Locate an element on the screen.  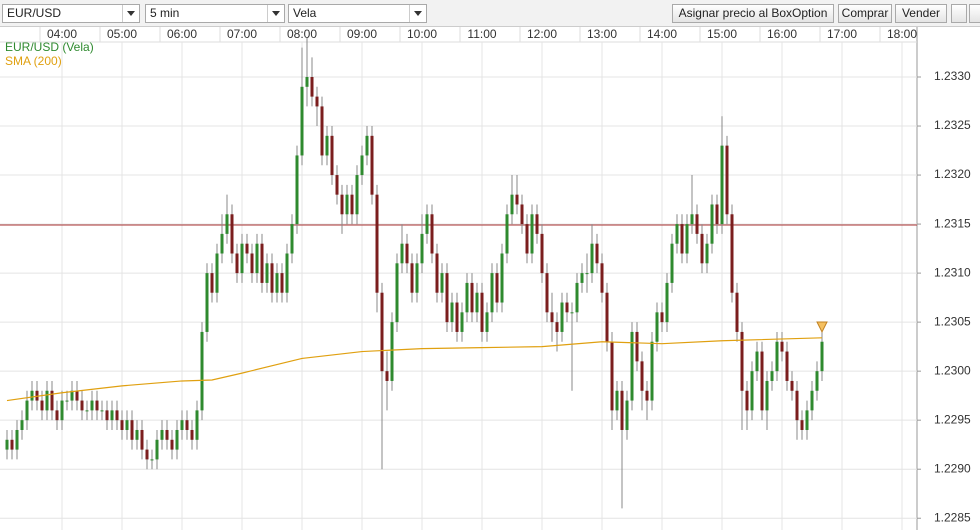
symbol-select: EUR/USD is located at coordinates (71, 13).